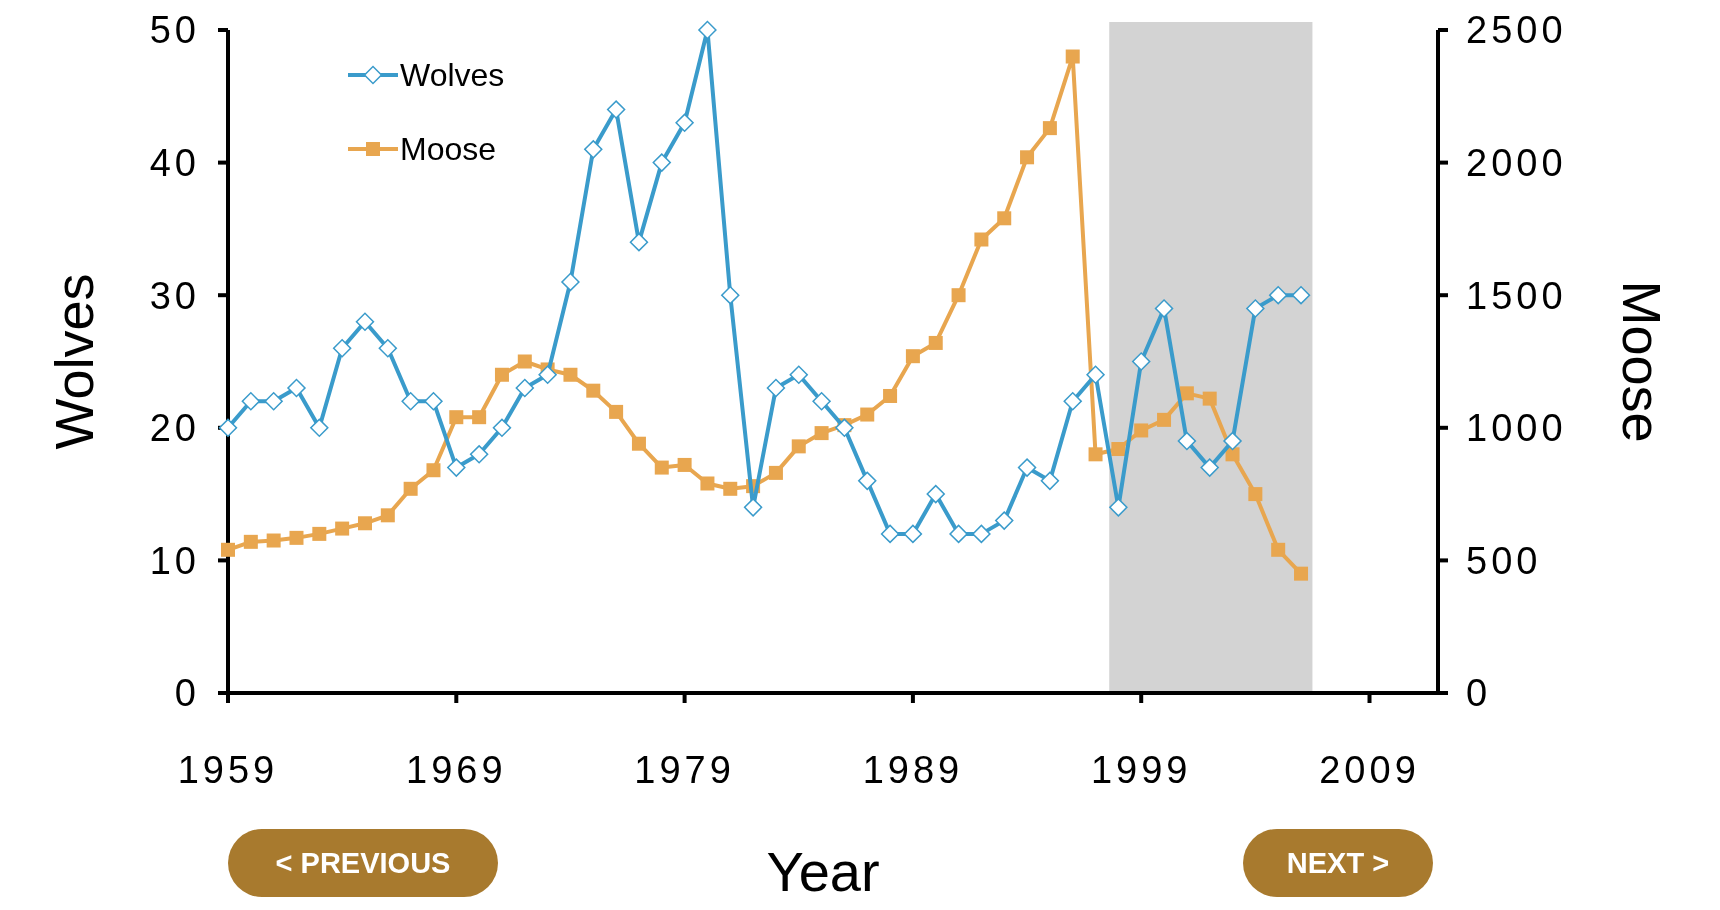 This screenshot has height=910, width=1720. I want to click on text: NEXT >, so click(1338, 863).